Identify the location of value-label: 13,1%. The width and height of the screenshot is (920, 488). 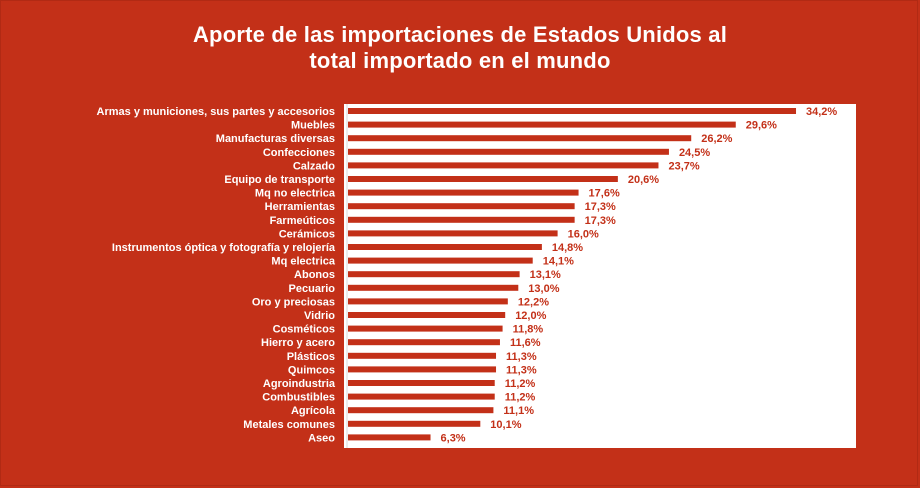
(545, 275).